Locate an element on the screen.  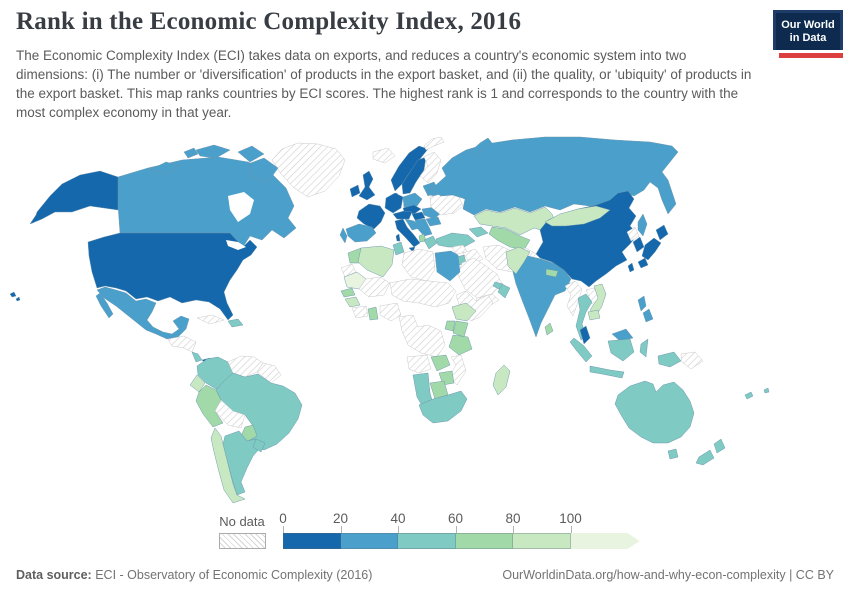
country-indonesia-kalimantan is located at coordinates (621, 350).